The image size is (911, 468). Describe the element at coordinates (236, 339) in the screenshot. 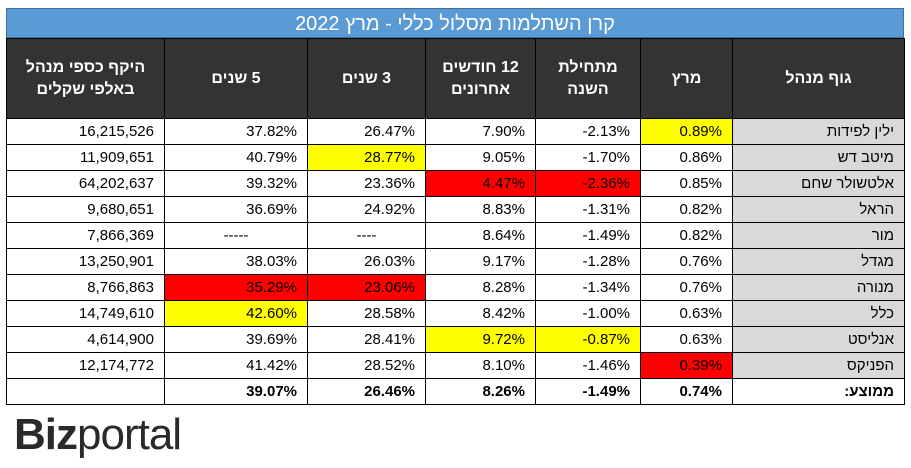

I see `value-cell: 39.69%` at that location.